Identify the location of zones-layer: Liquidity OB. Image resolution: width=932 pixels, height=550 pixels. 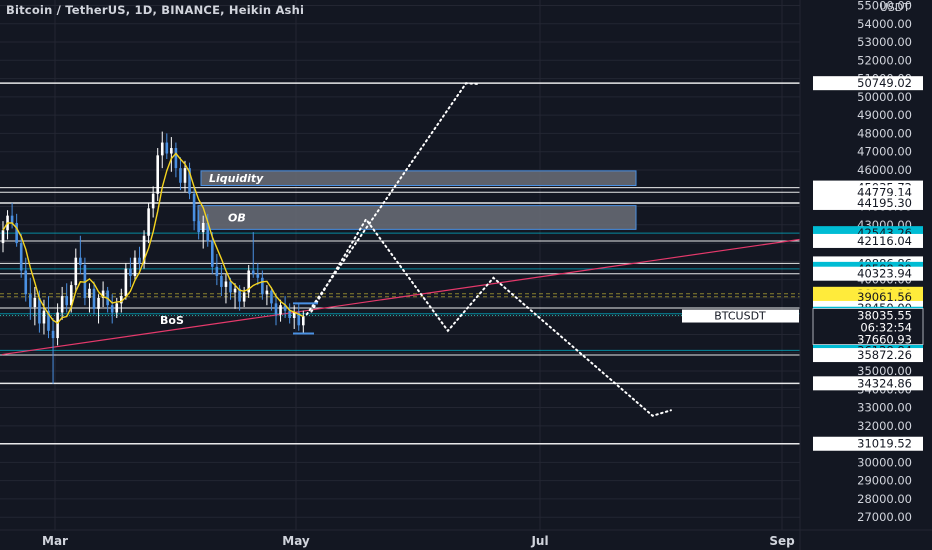
(417, 200).